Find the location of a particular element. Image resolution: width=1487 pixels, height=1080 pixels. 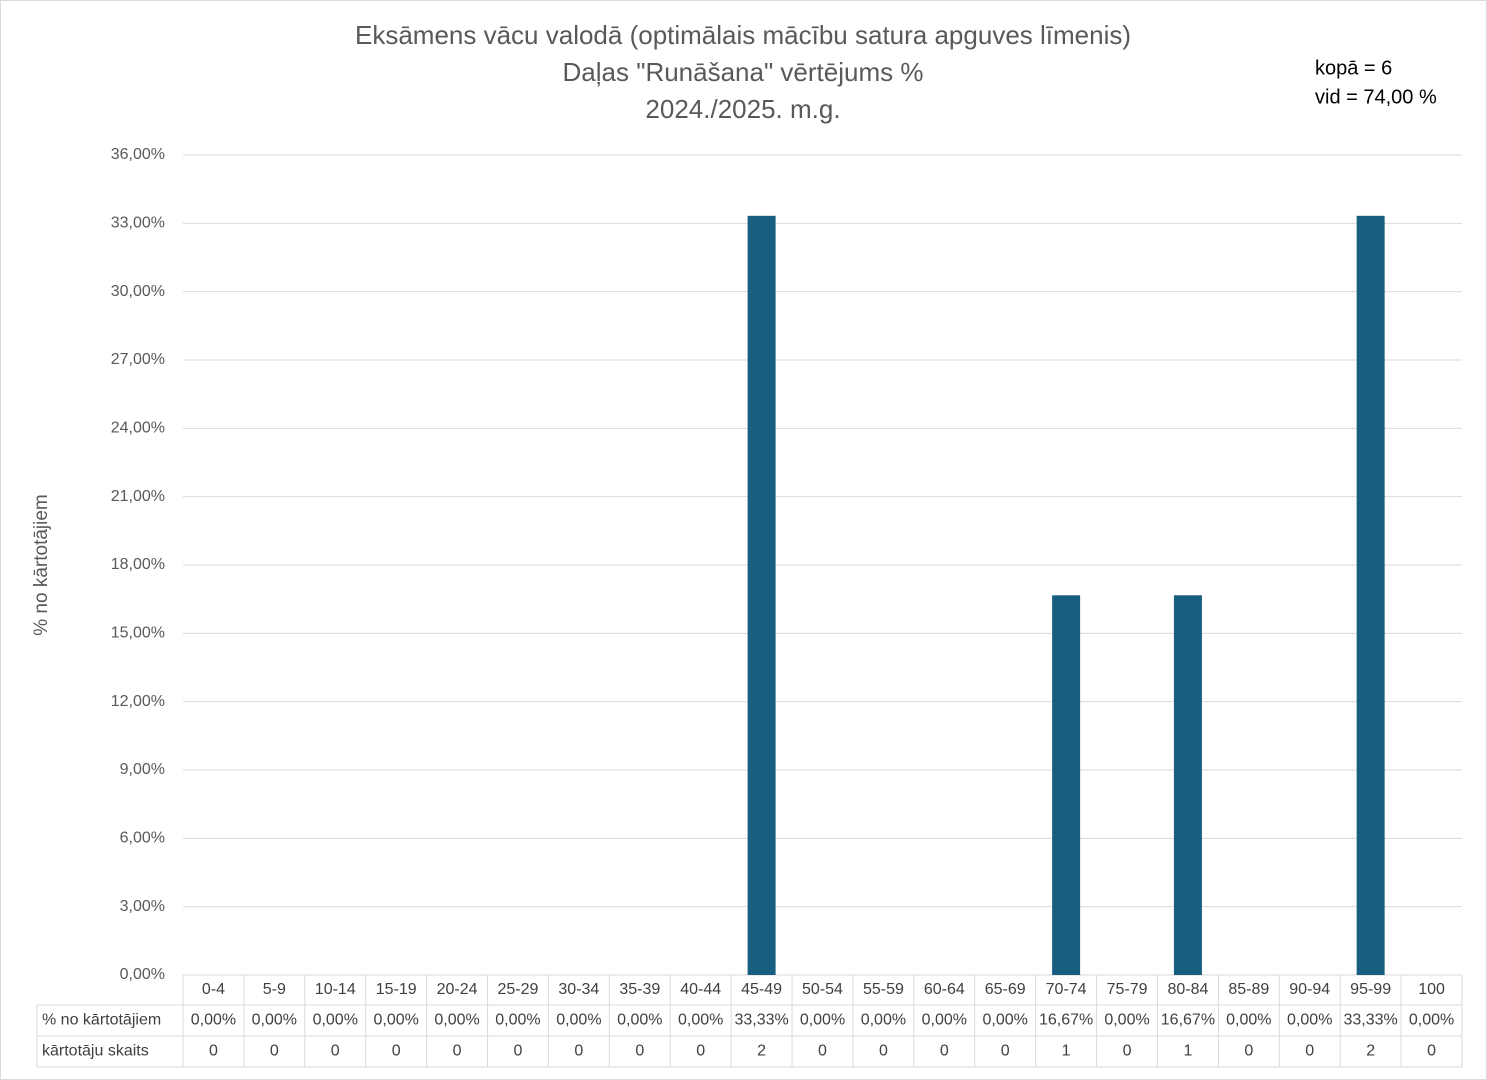

x-tick-label: 45-49 is located at coordinates (761, 989).